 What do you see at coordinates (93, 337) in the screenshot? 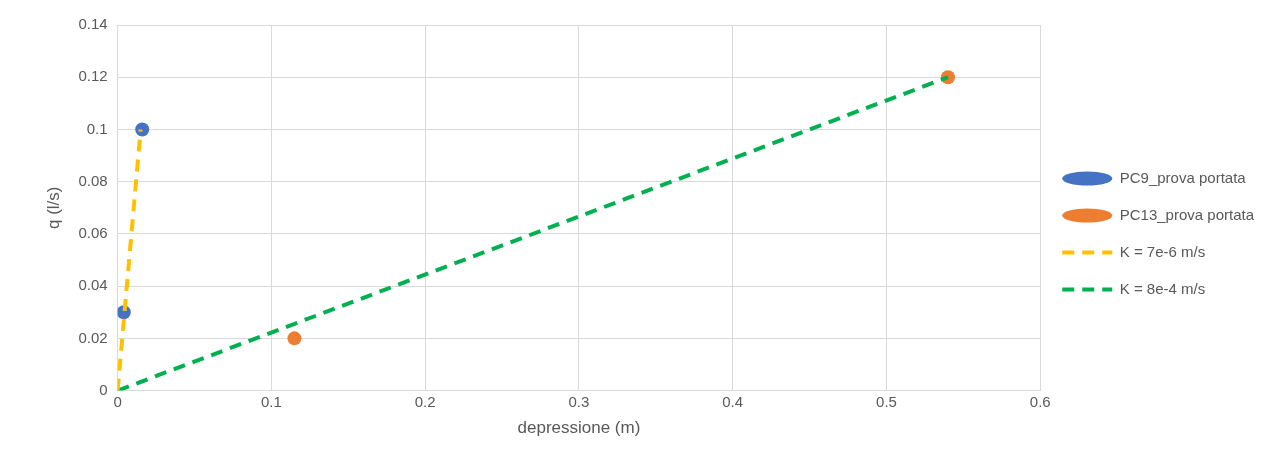
I see `y-tick-label: 0.02` at bounding box center [93, 337].